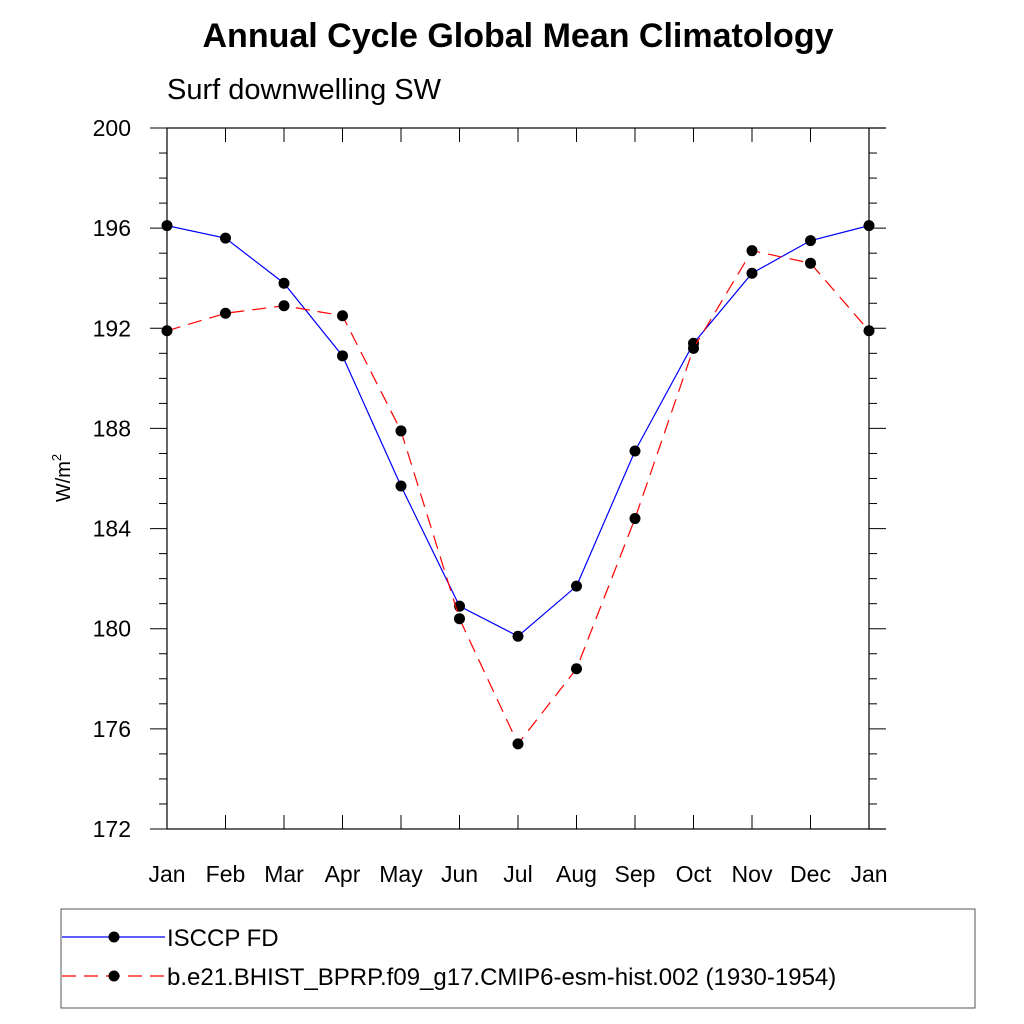 This screenshot has height=1024, width=1024. What do you see at coordinates (459, 874) in the screenshot?
I see `x-tick-label: Jun` at bounding box center [459, 874].